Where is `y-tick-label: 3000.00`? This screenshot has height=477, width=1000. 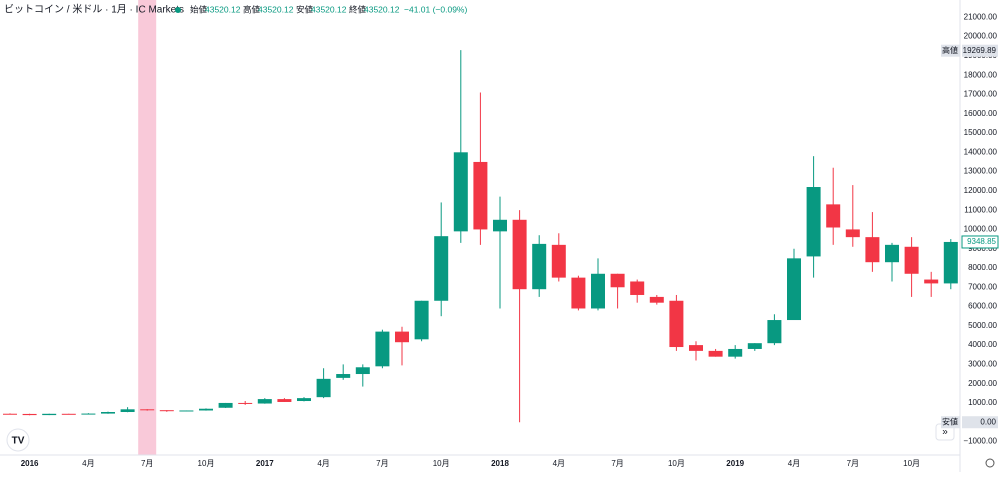
y-tick-label: 3000.00 is located at coordinates (982, 363).